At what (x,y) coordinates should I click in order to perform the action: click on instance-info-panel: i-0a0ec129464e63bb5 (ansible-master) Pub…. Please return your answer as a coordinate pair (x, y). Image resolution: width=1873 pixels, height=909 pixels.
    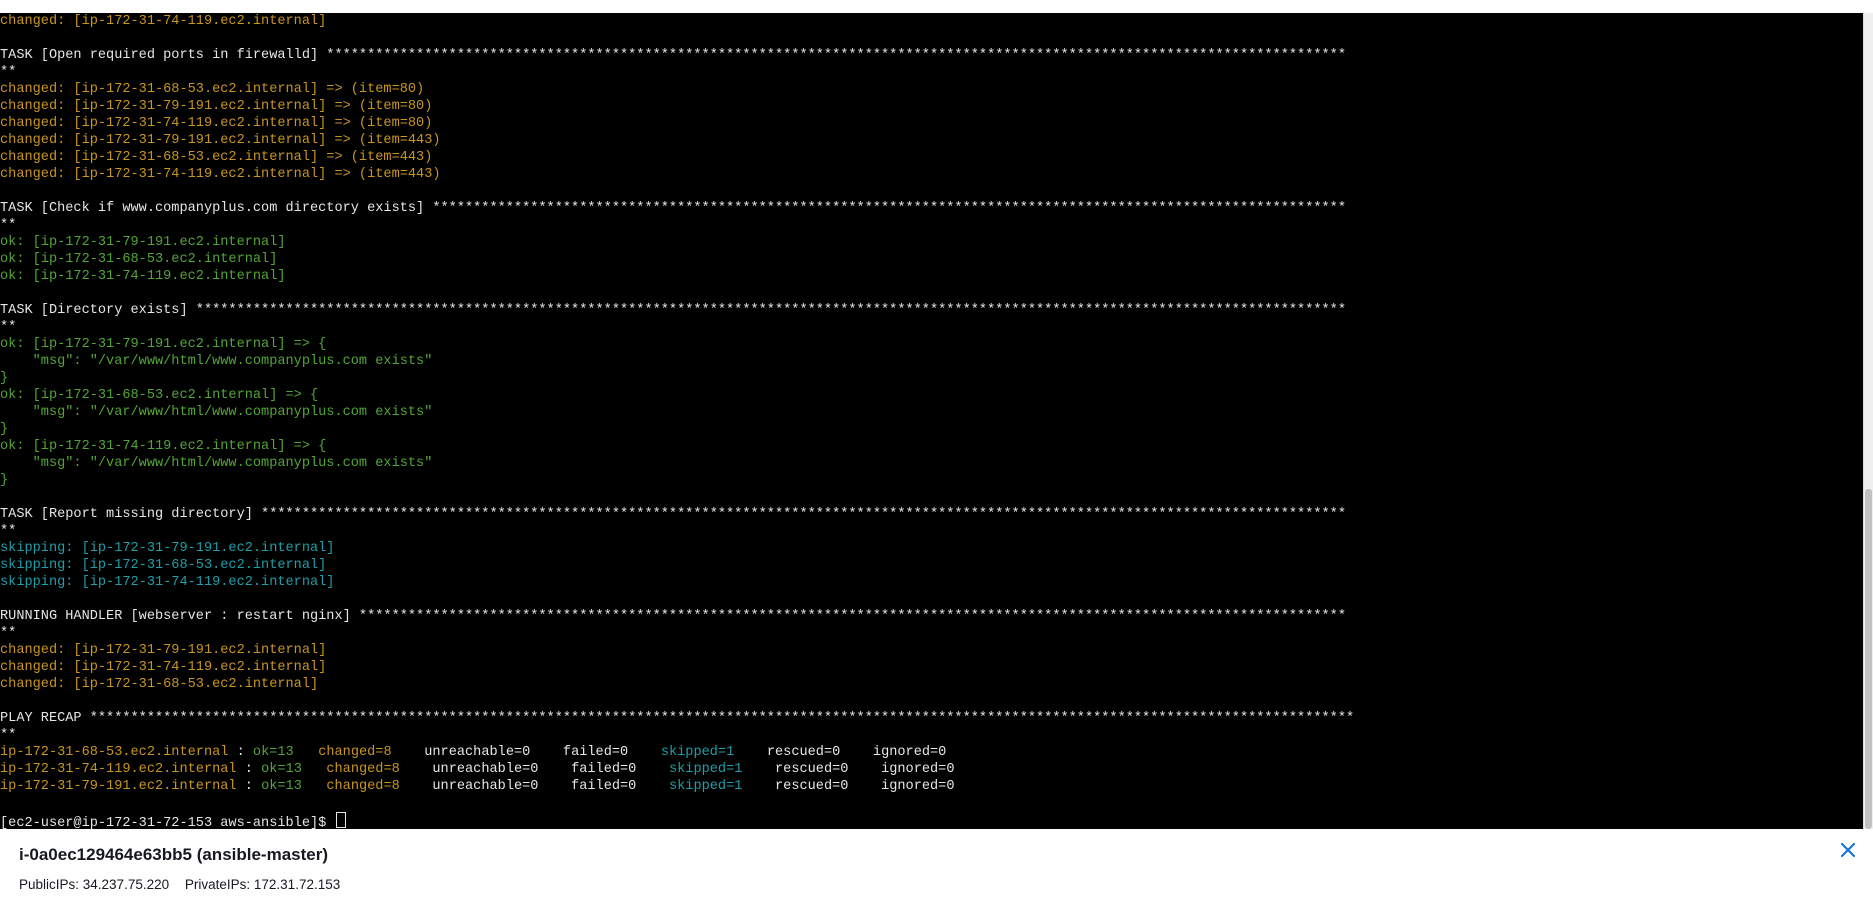
    Looking at the image, I should click on (936, 869).